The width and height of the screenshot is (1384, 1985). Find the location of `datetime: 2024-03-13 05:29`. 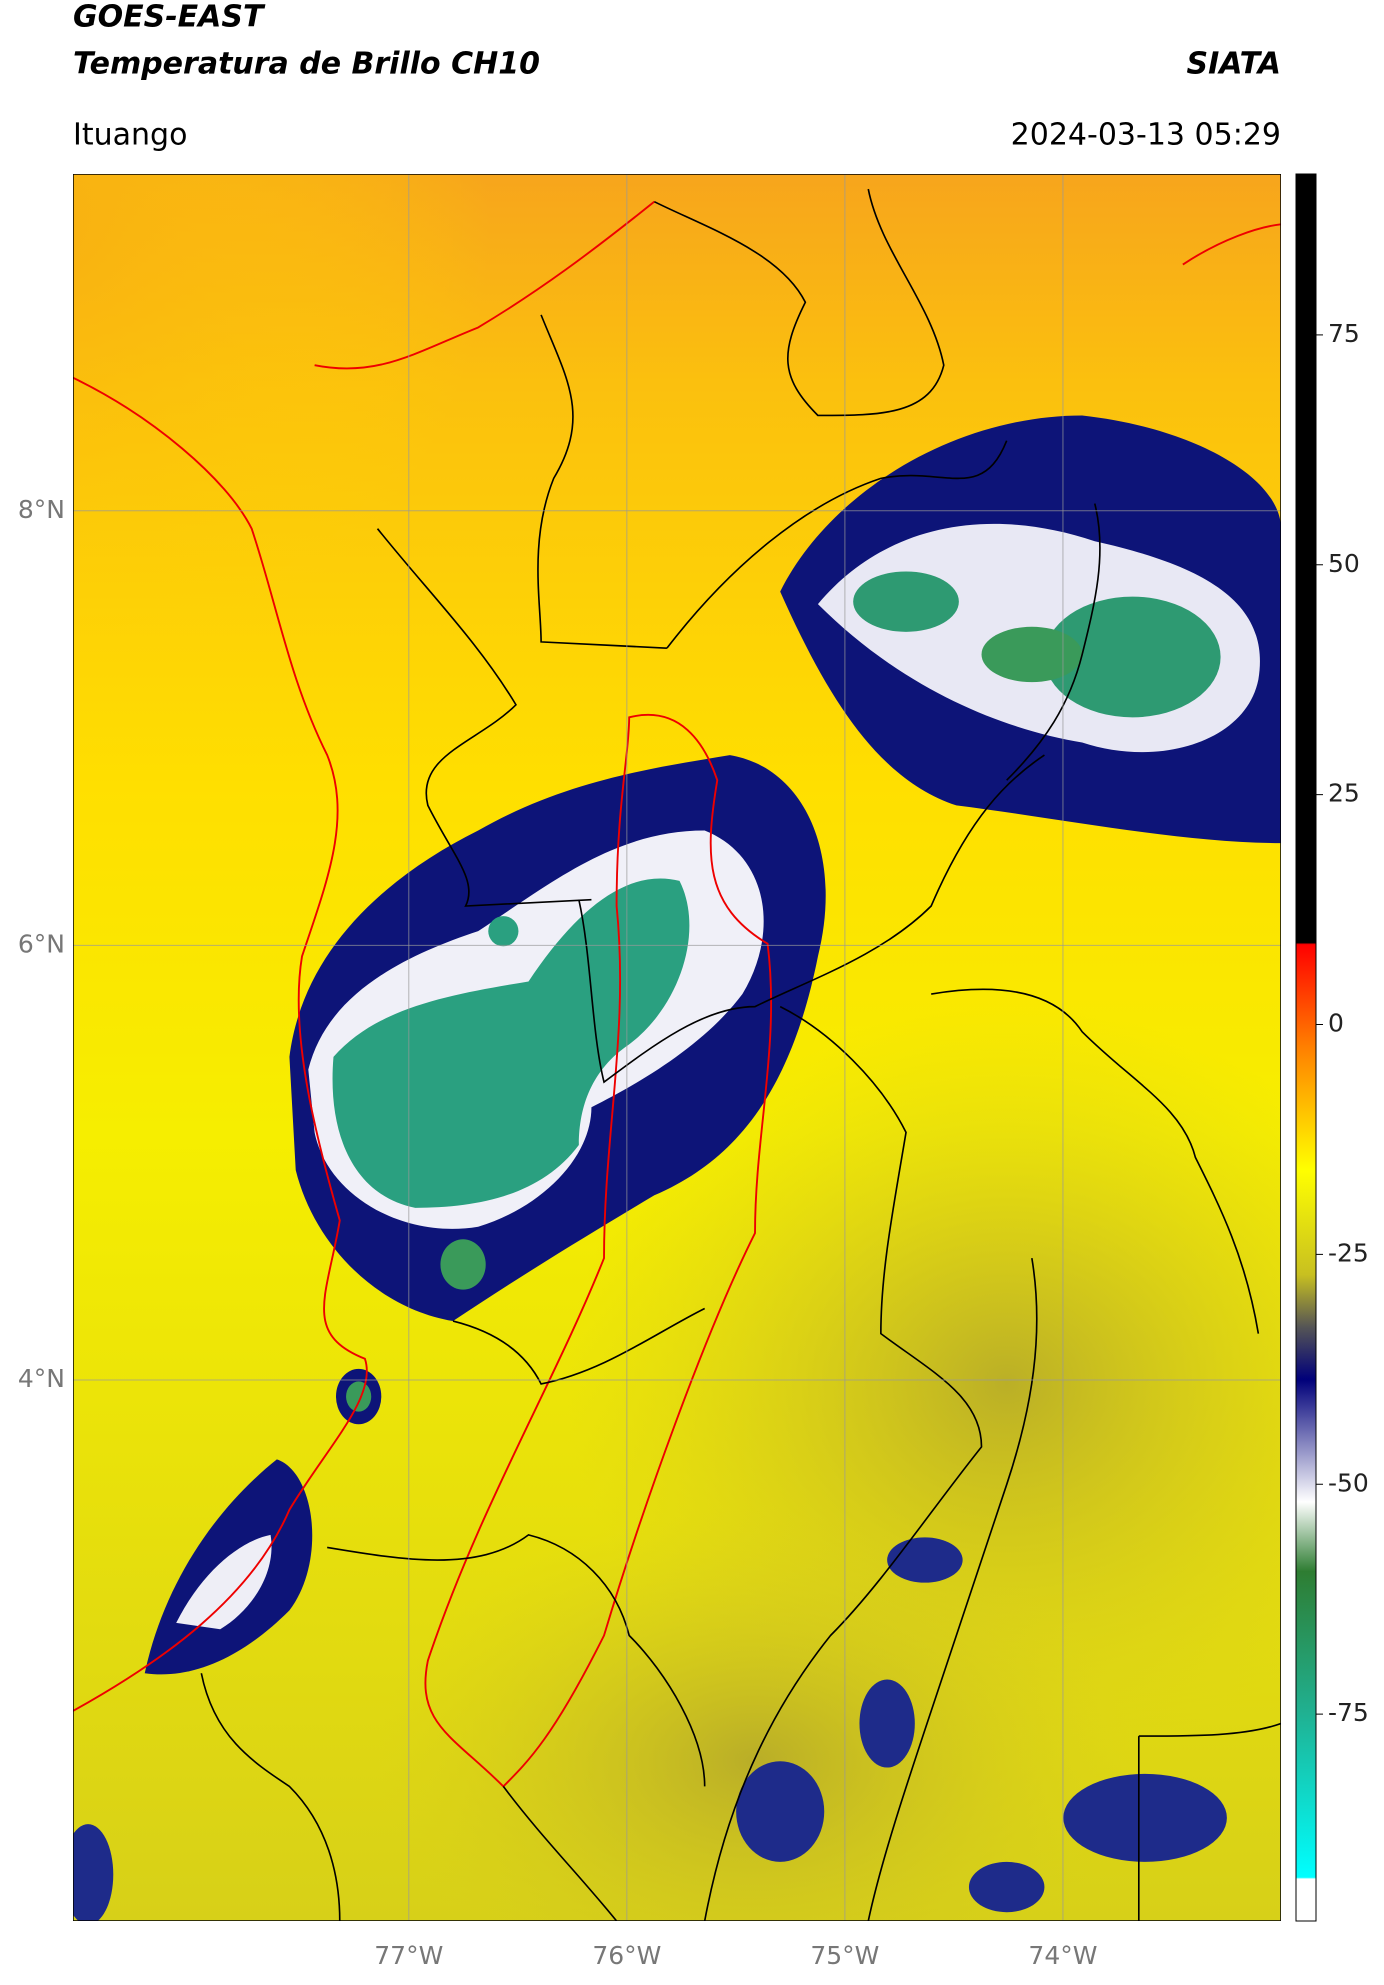

datetime: 2024-03-13 05:29 is located at coordinates (1146, 135).